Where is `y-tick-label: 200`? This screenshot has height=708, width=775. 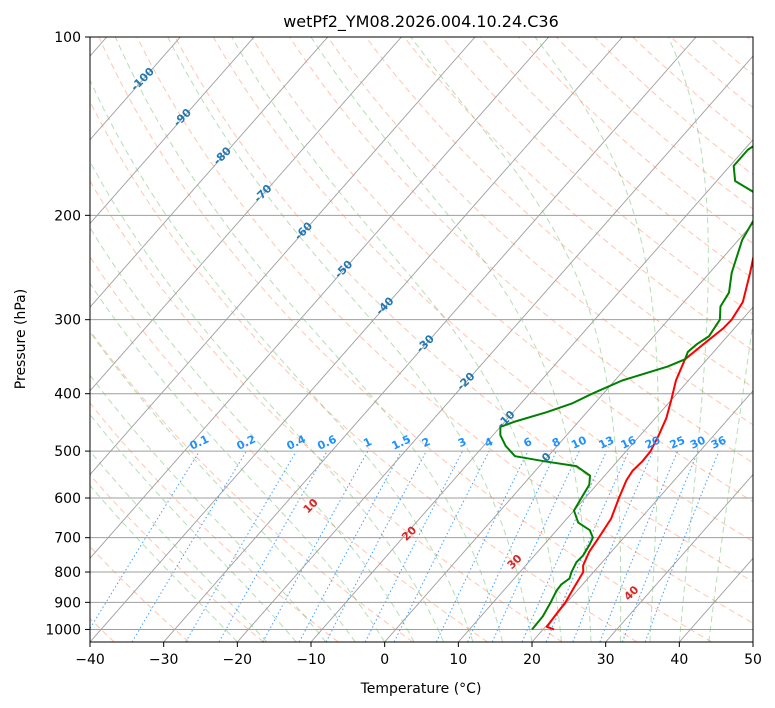
y-tick-label: 200 is located at coordinates (67, 216).